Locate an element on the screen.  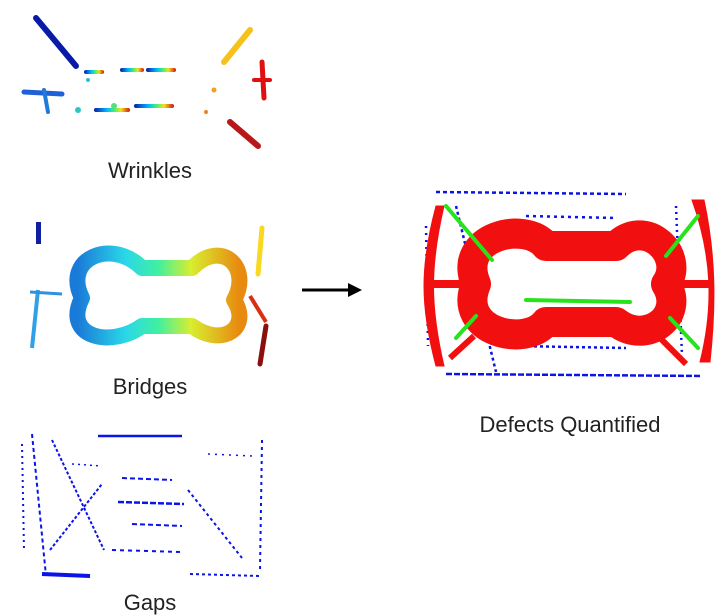
gaps-plot is located at coordinates (142, 505).